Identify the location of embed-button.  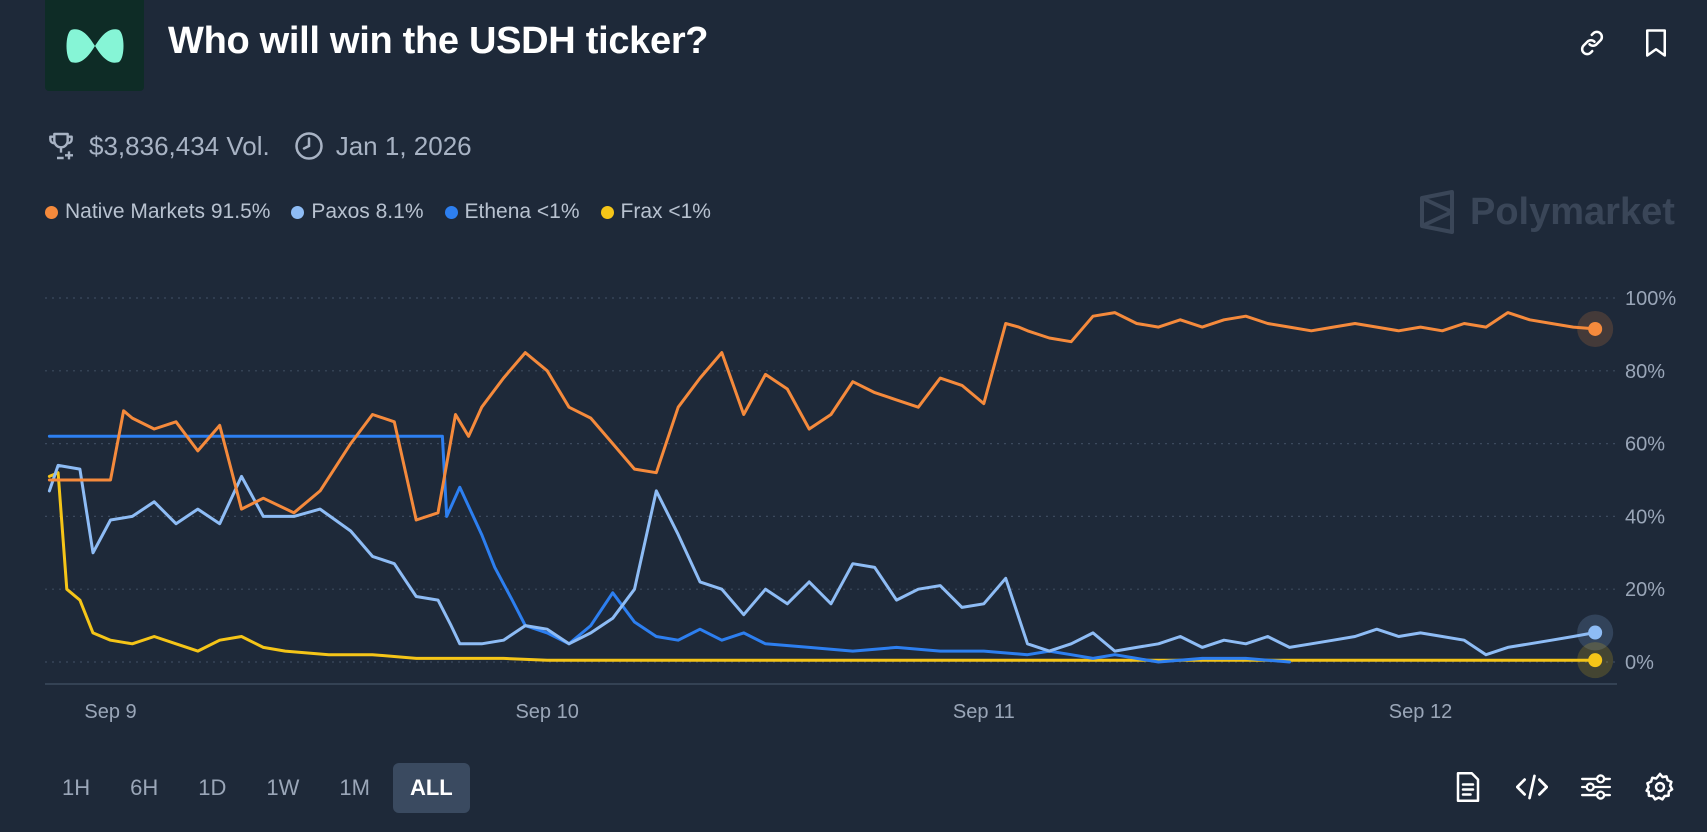
(1532, 787).